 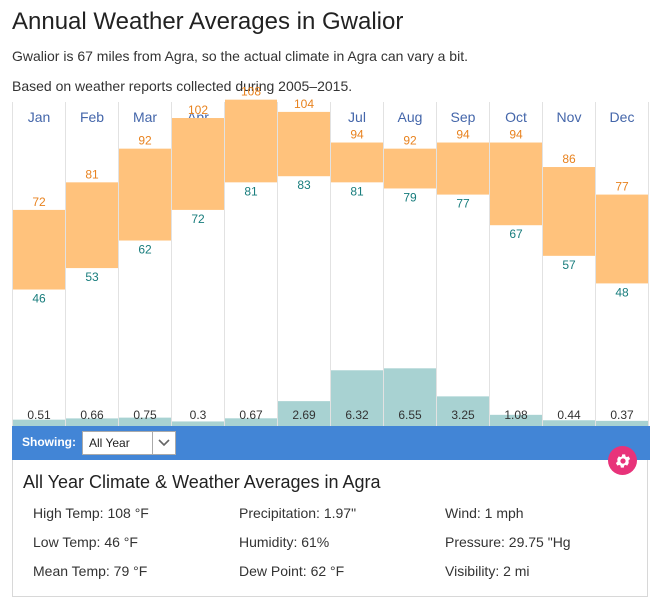 What do you see at coordinates (516, 117) in the screenshot?
I see `month-label: Oct` at bounding box center [516, 117].